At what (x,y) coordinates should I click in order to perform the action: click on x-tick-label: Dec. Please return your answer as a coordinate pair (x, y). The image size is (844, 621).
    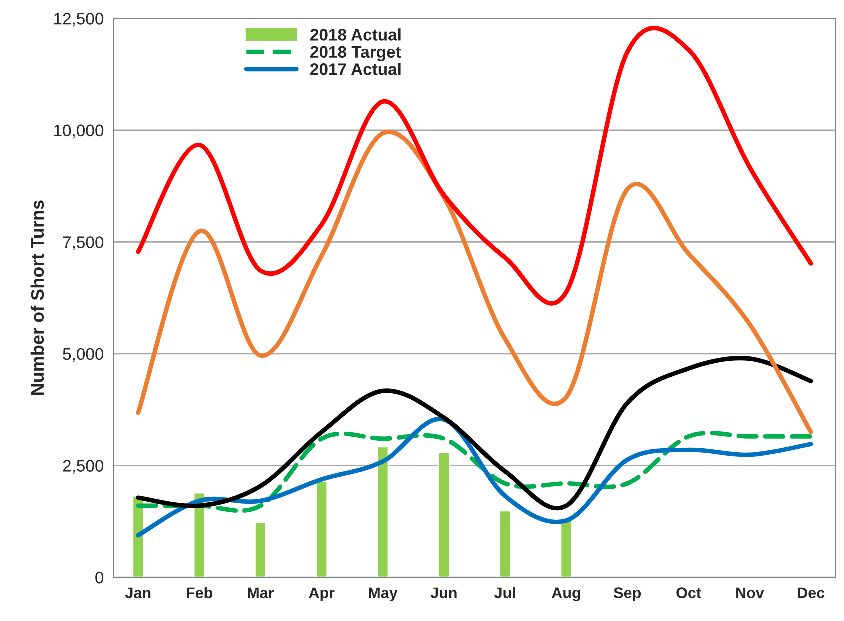
    Looking at the image, I should click on (811, 593).